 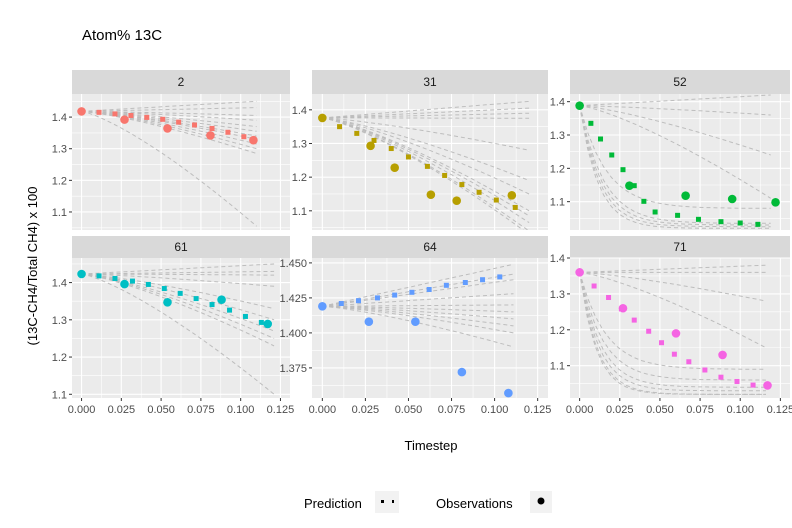 I want to click on facet-strip-label: 64, so click(x=430, y=247).